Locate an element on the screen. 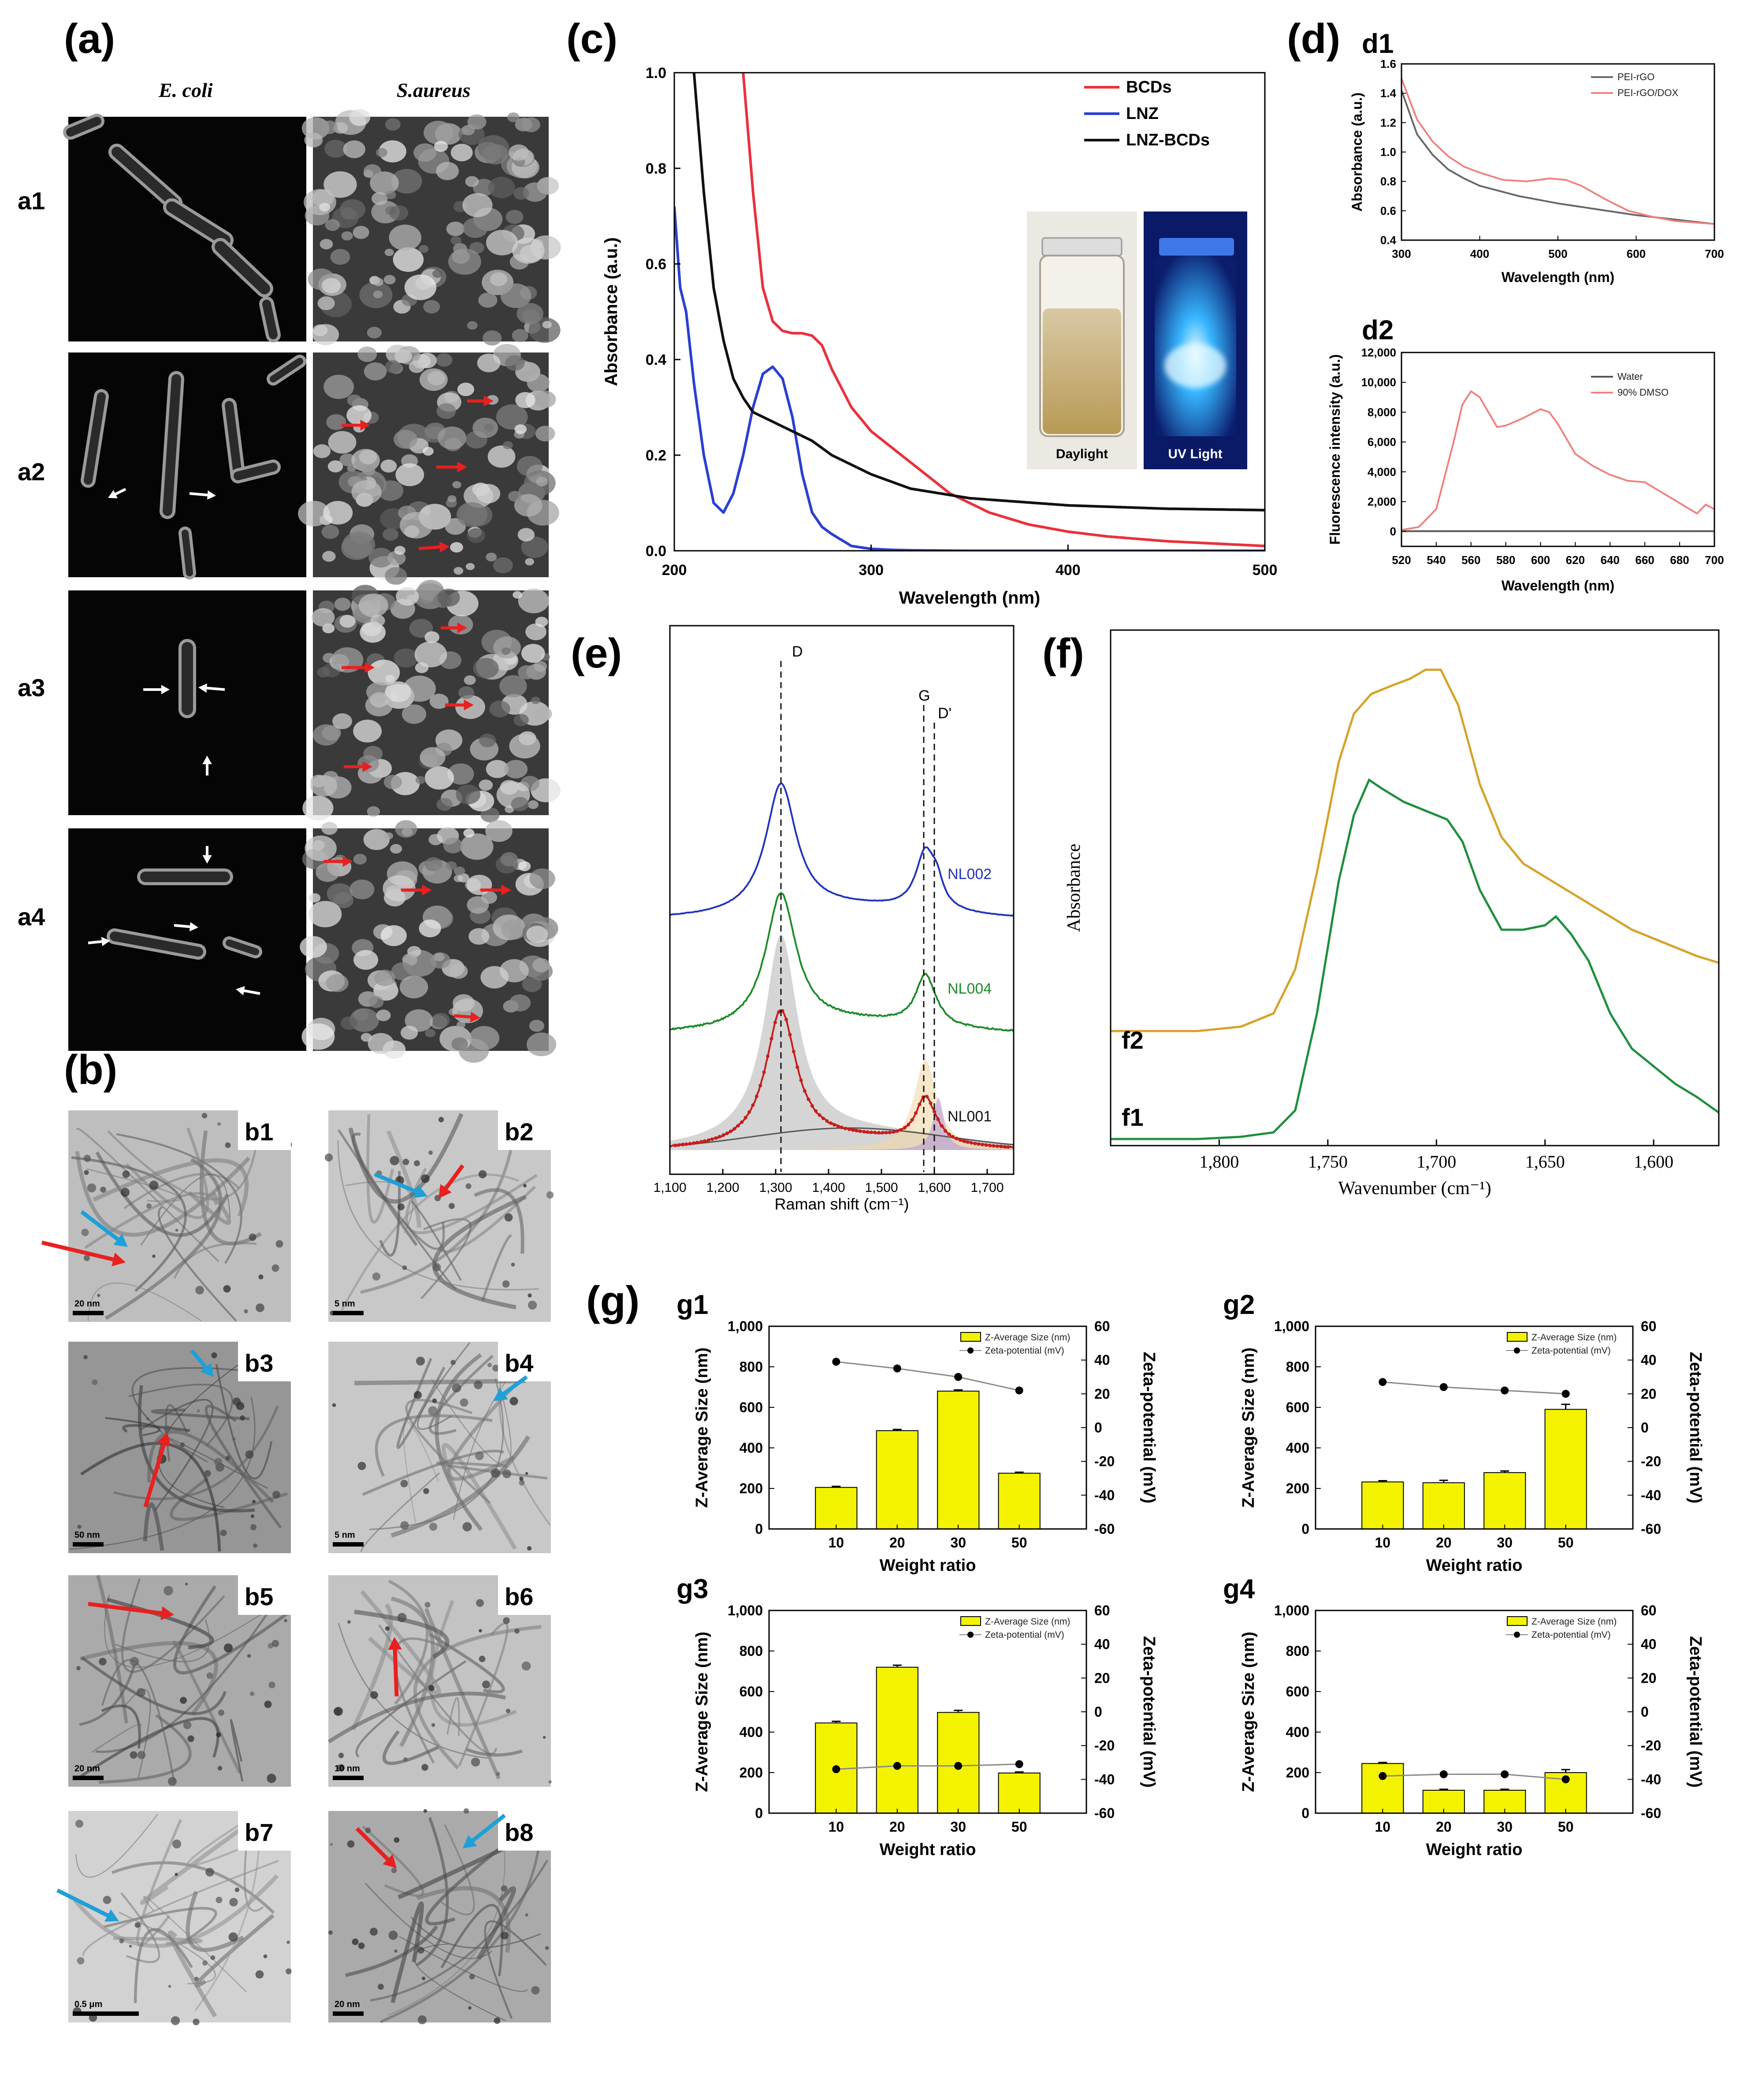  y-tick-label: 0 is located at coordinates (1305, 1813).